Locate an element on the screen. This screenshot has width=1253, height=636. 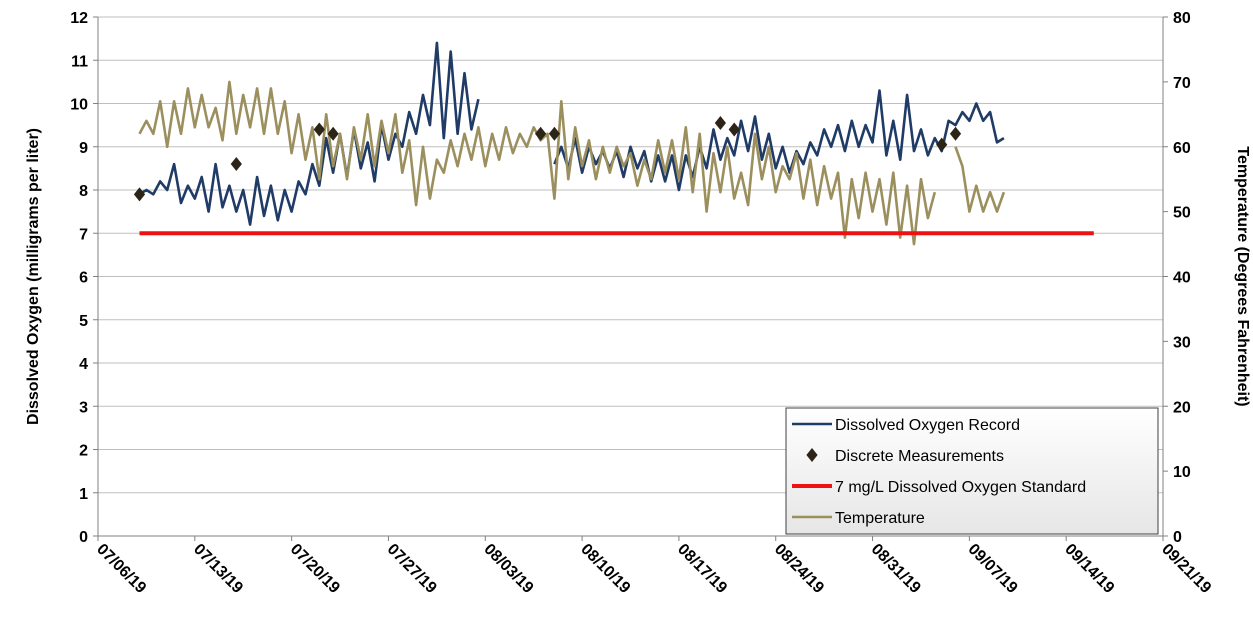
legend-label: Discrete Measurements is located at coordinates (919, 456).